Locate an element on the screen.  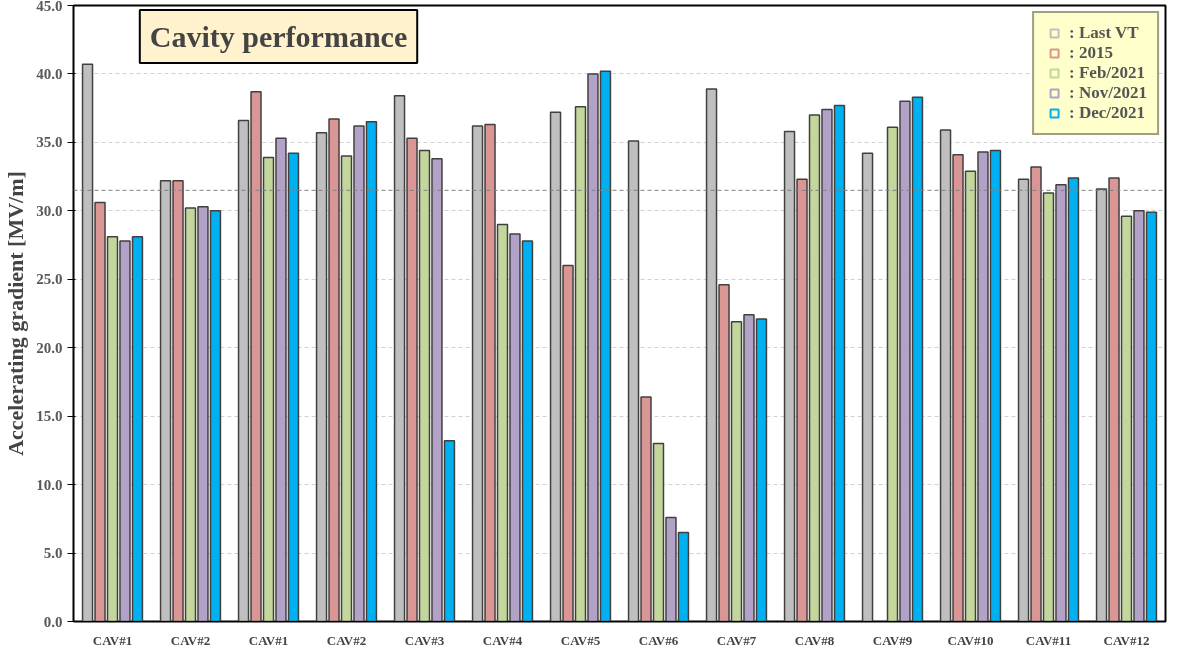
y-tick-label: 5.0 is located at coordinates (53, 553).